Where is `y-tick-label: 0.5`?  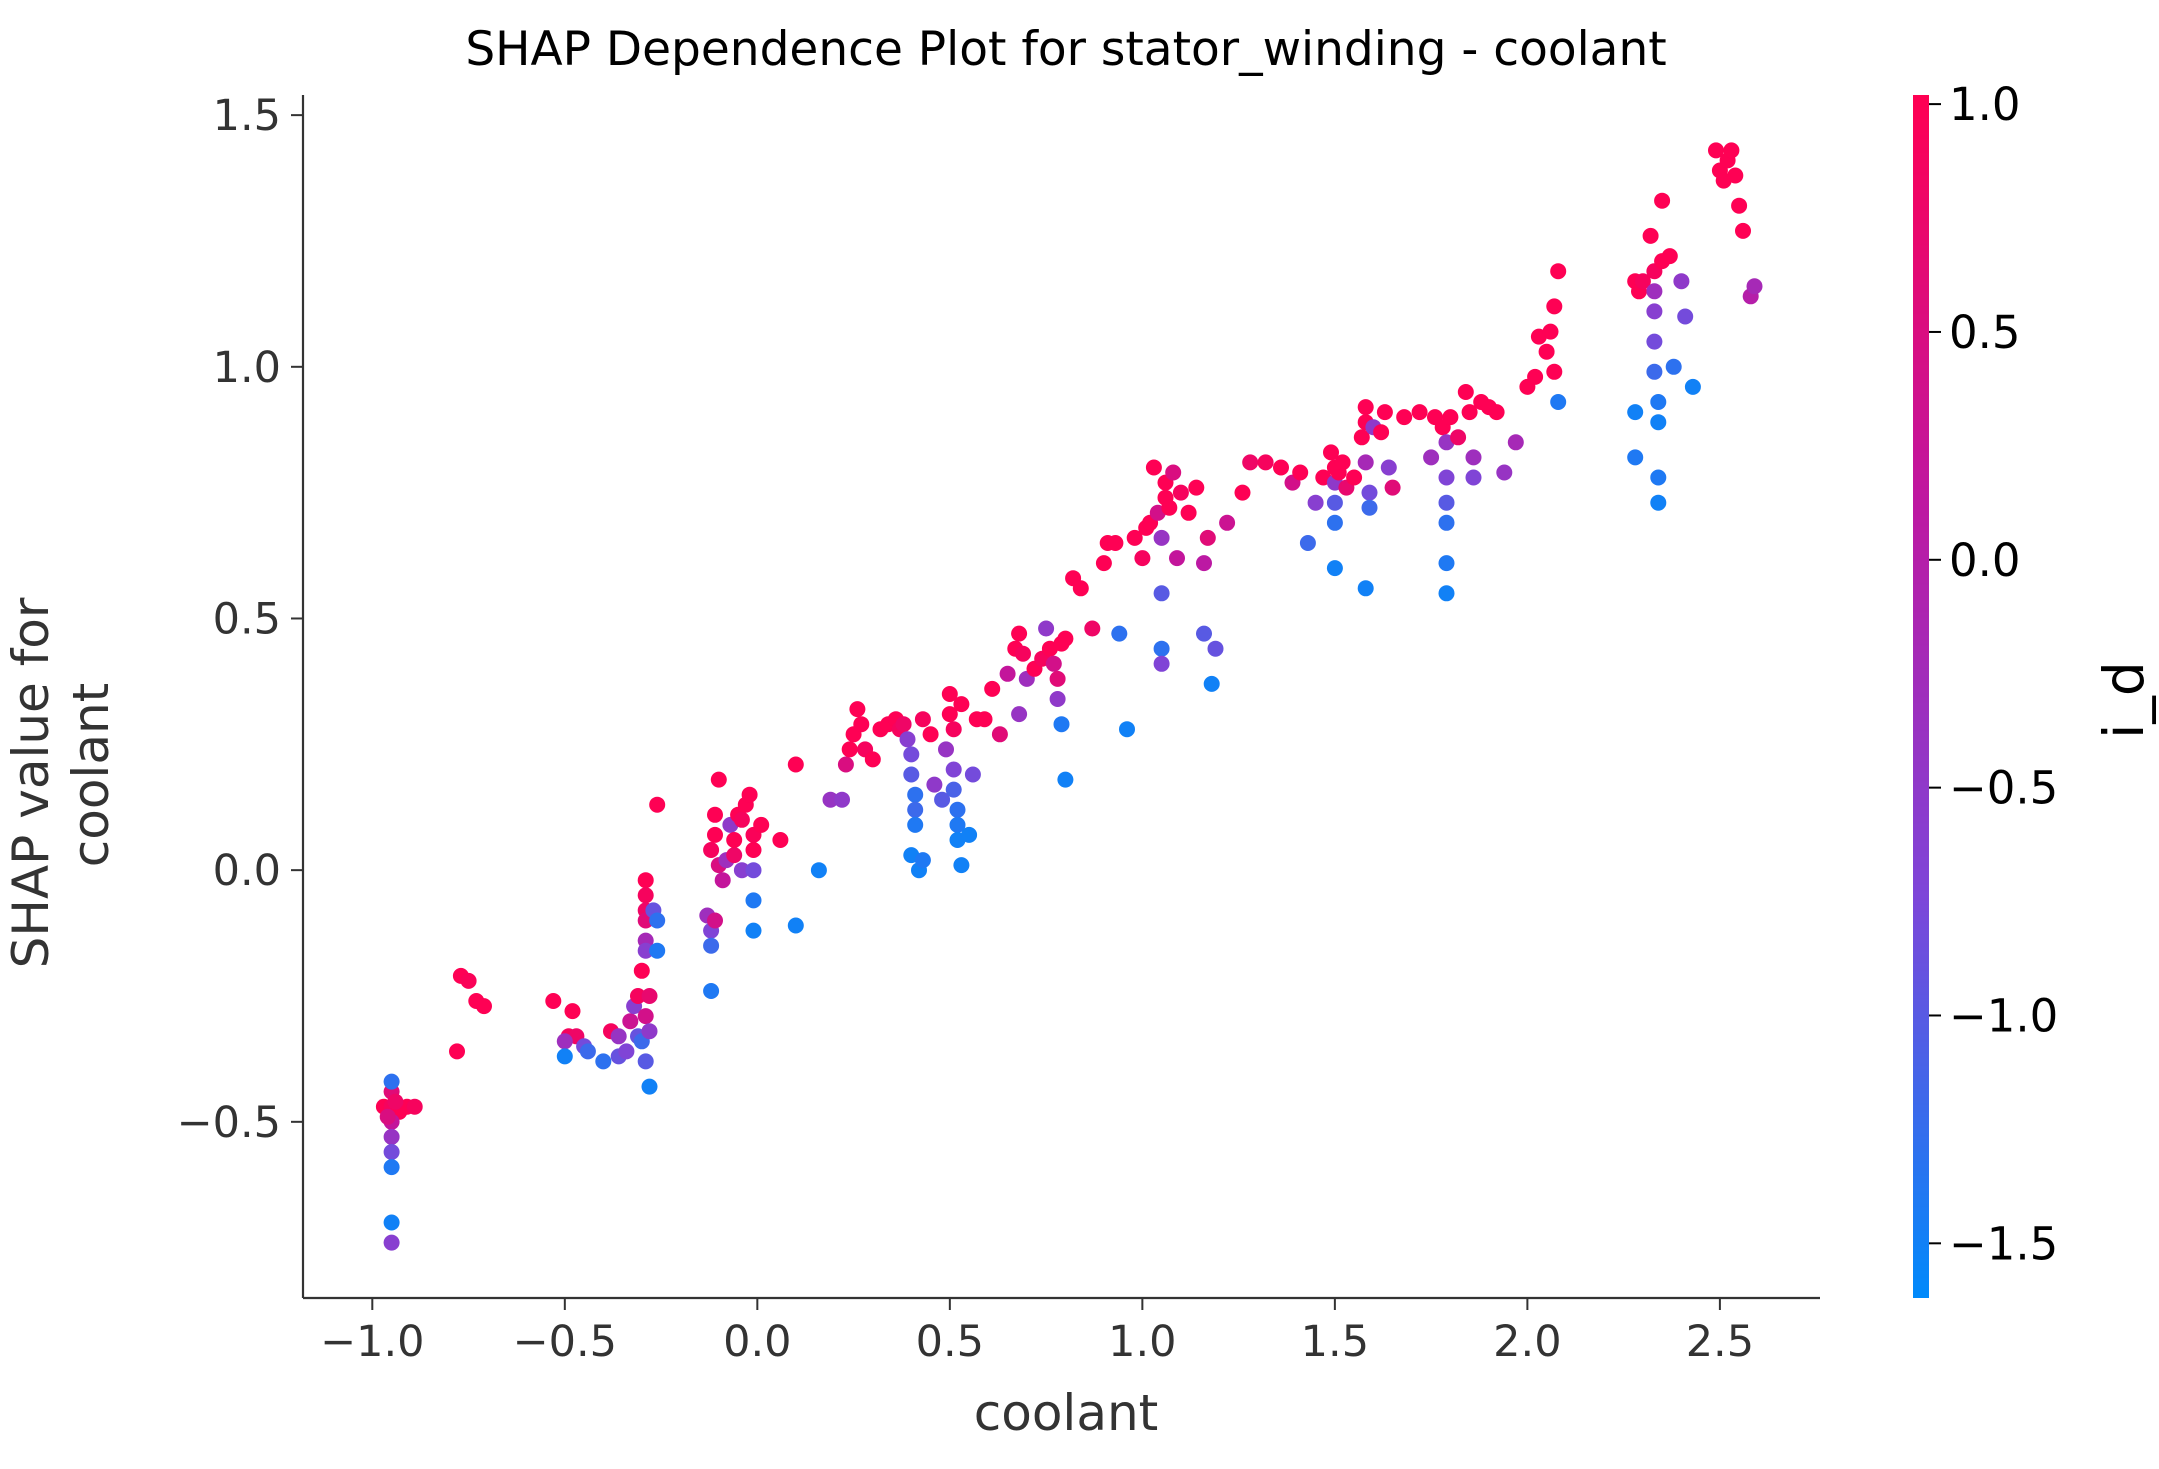
y-tick-label: 0.5 is located at coordinates (247, 619).